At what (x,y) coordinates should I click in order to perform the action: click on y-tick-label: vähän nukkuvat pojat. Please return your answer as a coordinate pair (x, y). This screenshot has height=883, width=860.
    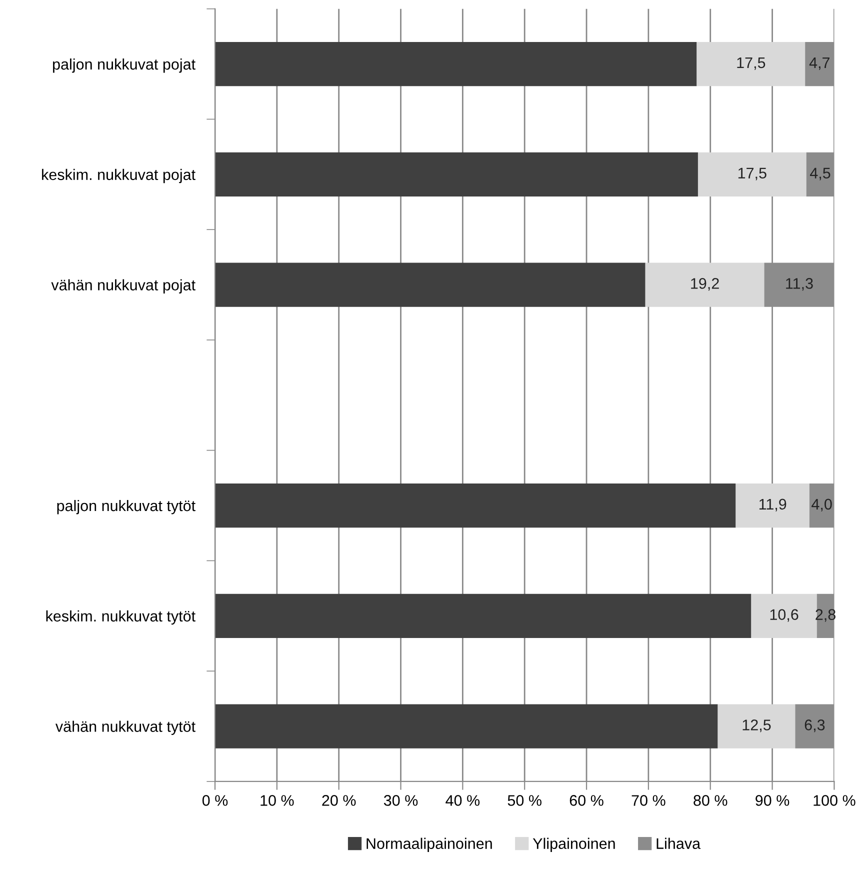
    Looking at the image, I should click on (123, 286).